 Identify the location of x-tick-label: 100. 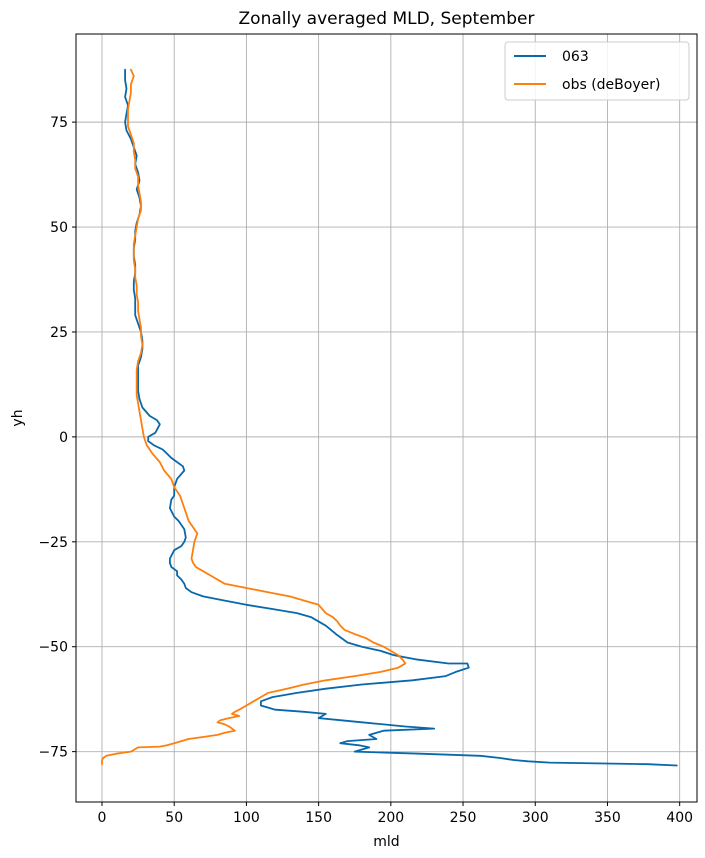
(246, 818).